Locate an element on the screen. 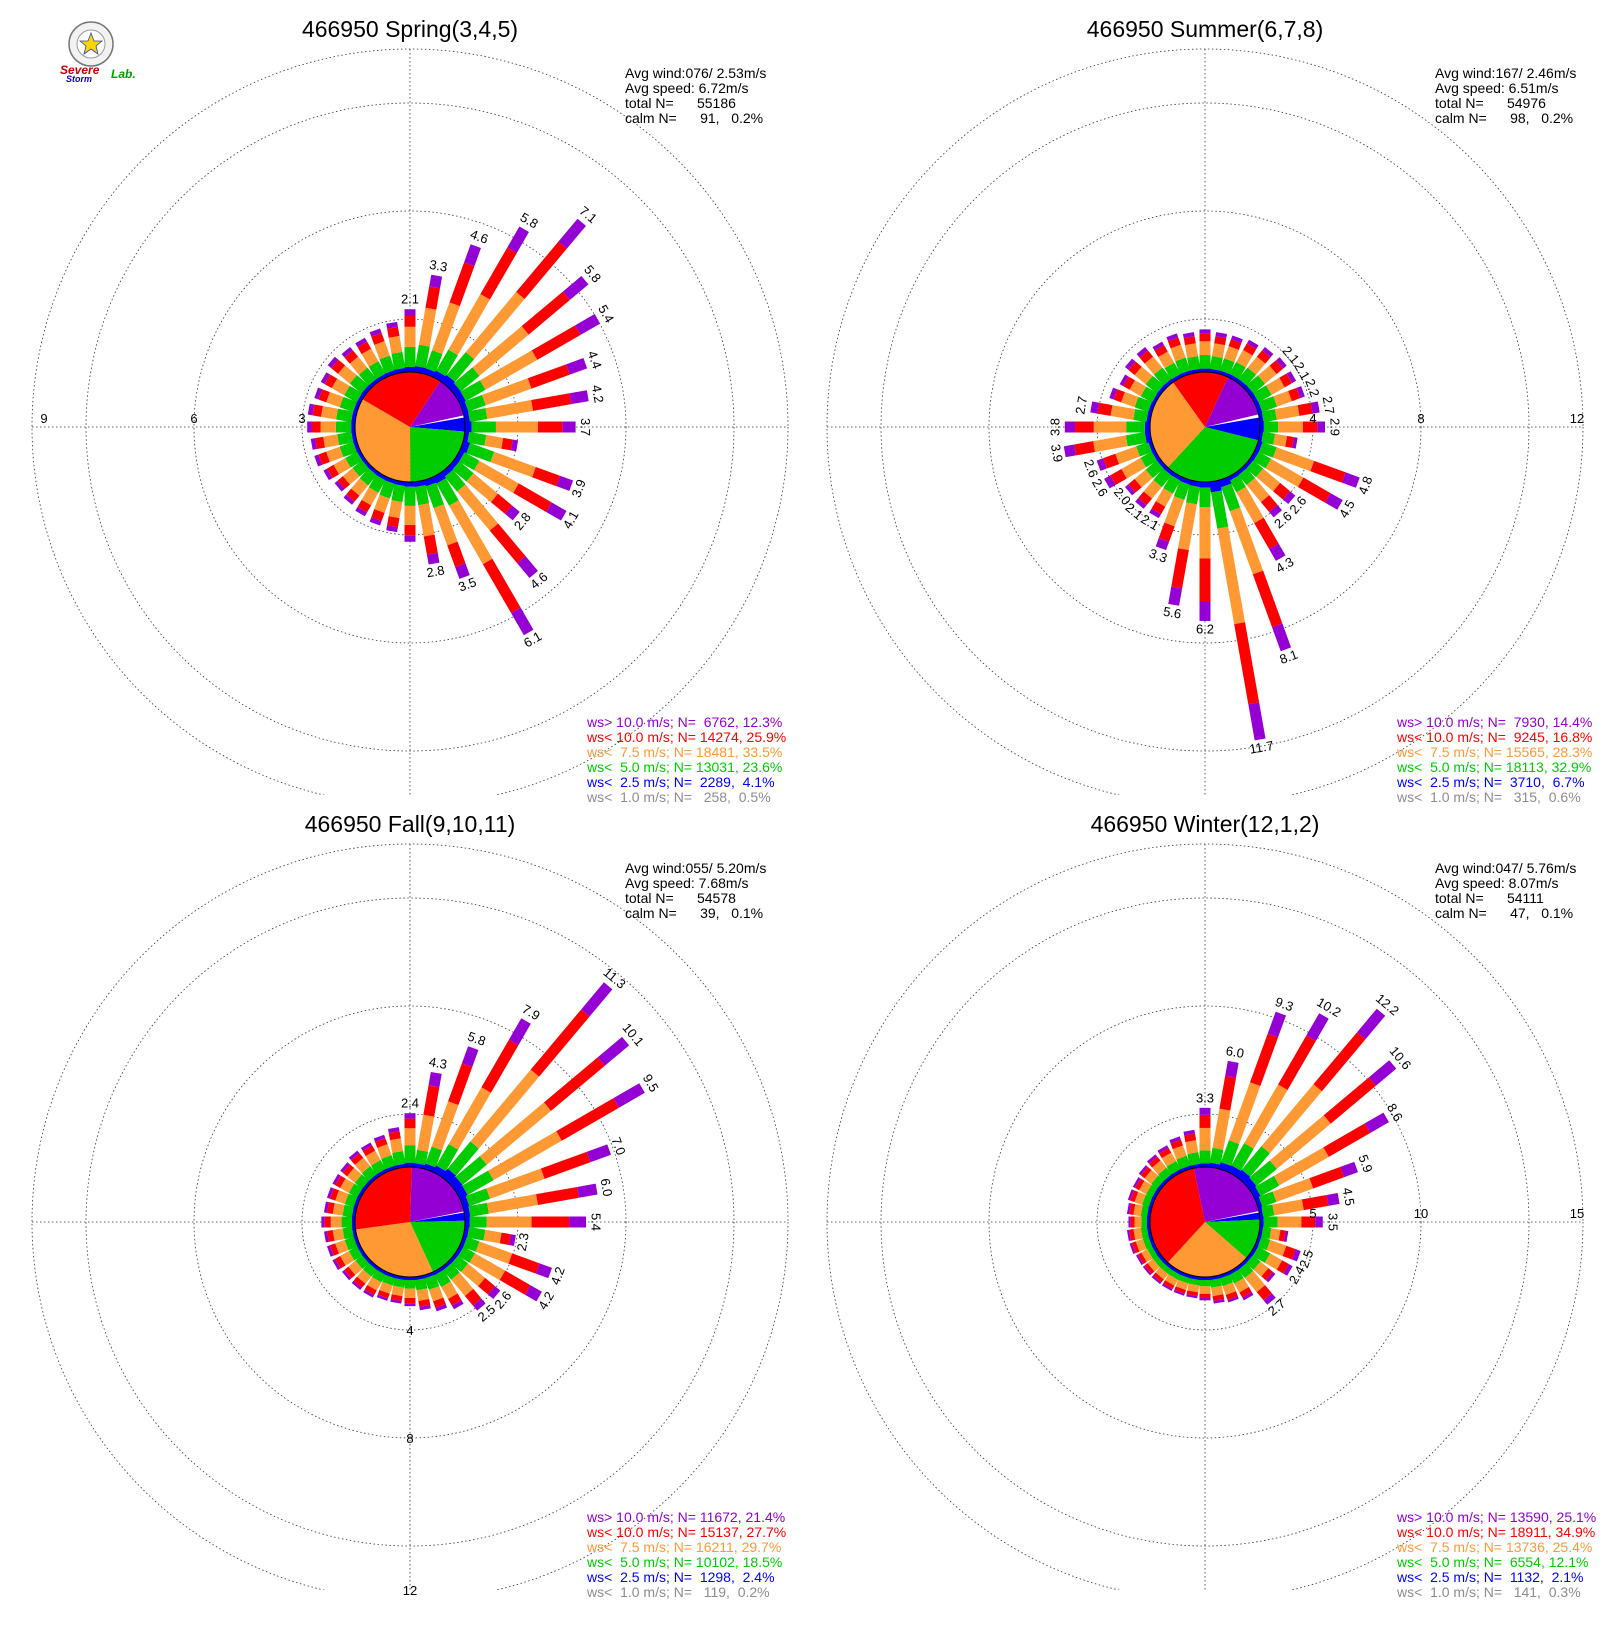 Image resolution: width=1620 pixels, height=1640 pixels. bar-total-label: 9.3 is located at coordinates (1284, 1004).